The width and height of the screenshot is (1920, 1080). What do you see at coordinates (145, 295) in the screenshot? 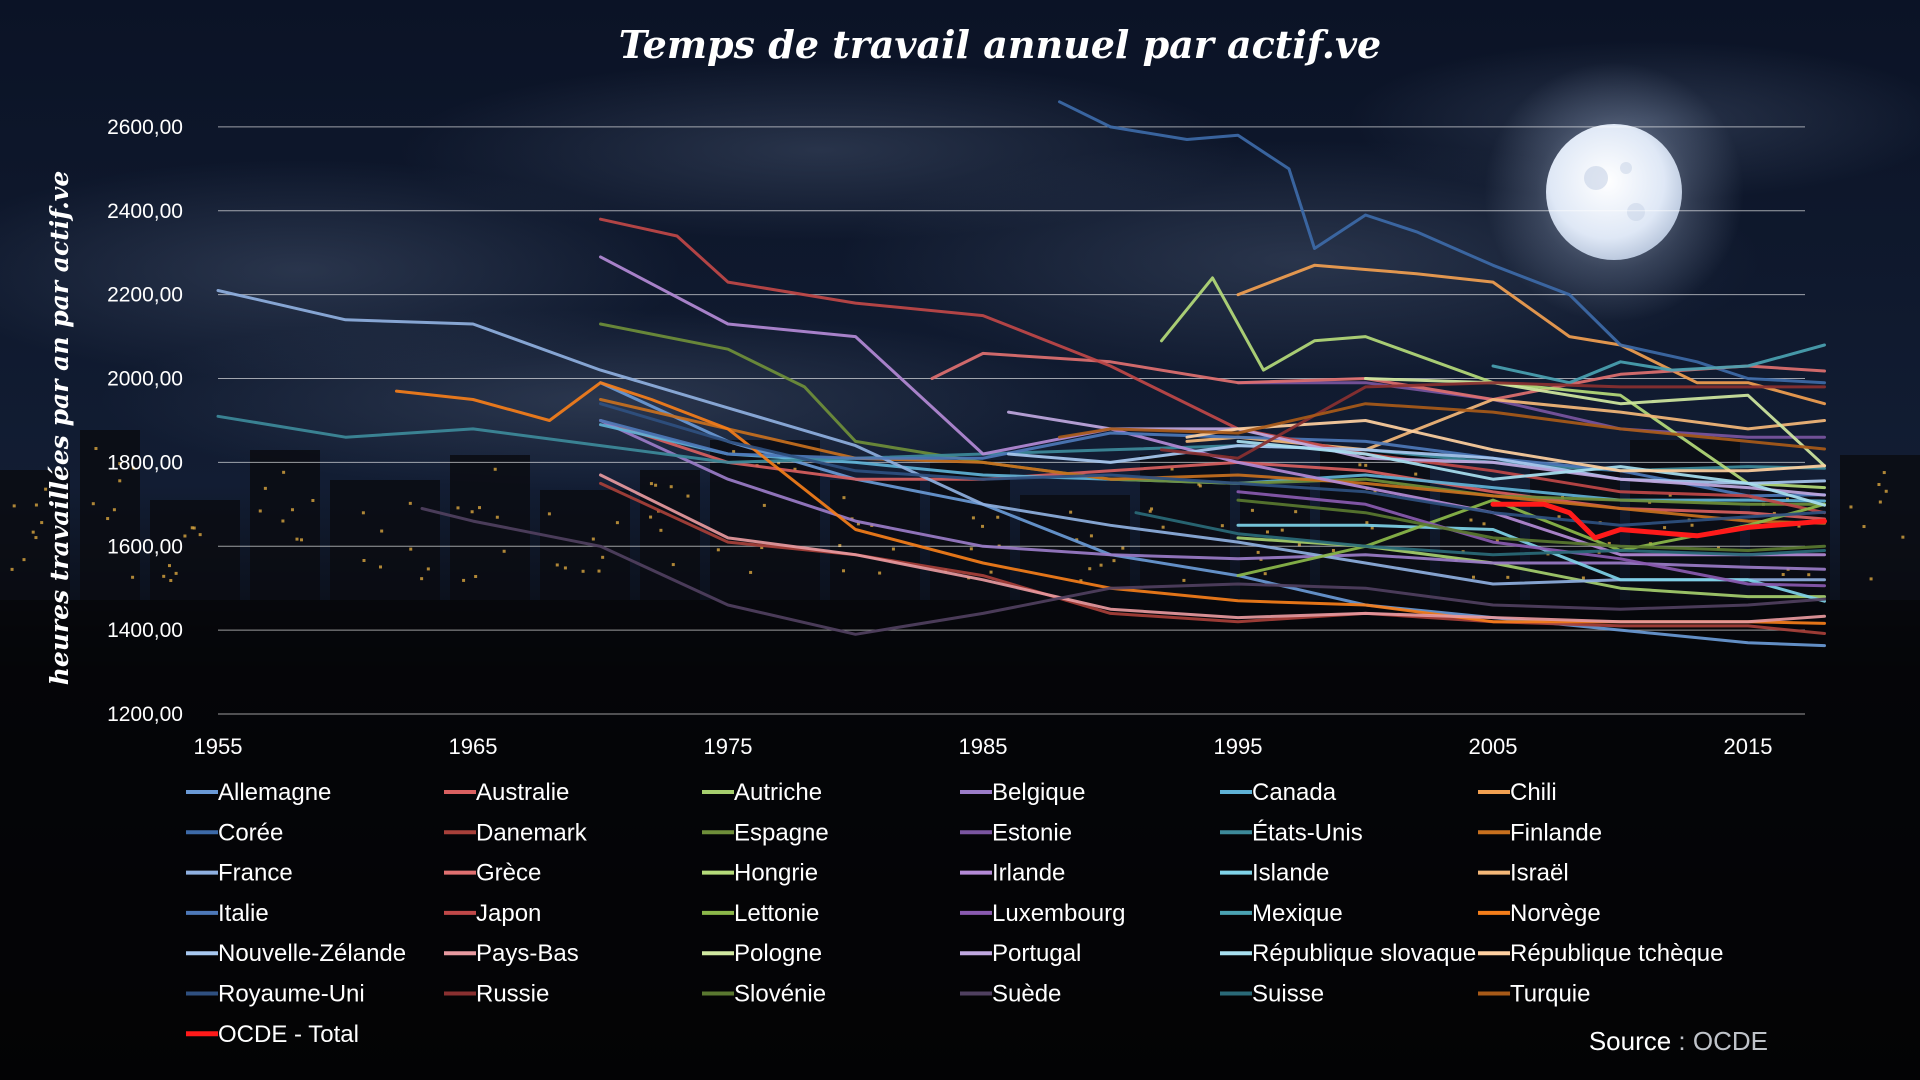
I see `y-tick-label: 2200,00` at bounding box center [145, 295].